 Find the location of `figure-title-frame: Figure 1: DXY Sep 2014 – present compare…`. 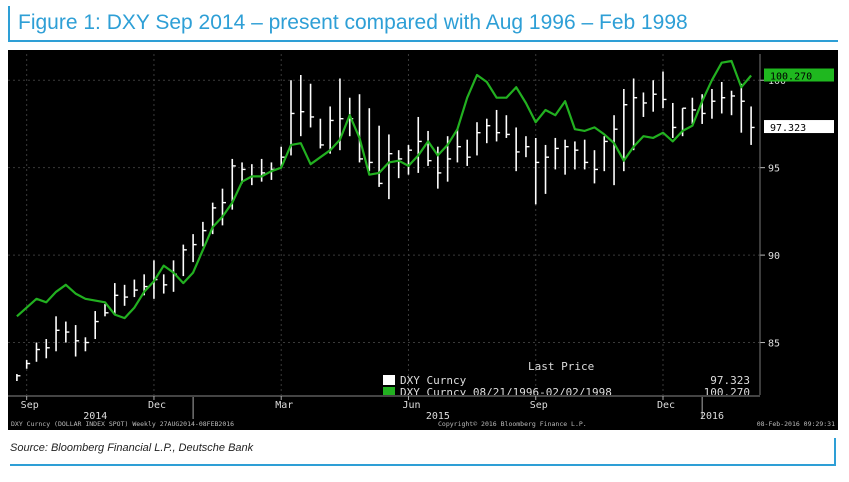

figure-title-frame: Figure 1: DXY Sep 2014 – present compare… is located at coordinates (423, 24).